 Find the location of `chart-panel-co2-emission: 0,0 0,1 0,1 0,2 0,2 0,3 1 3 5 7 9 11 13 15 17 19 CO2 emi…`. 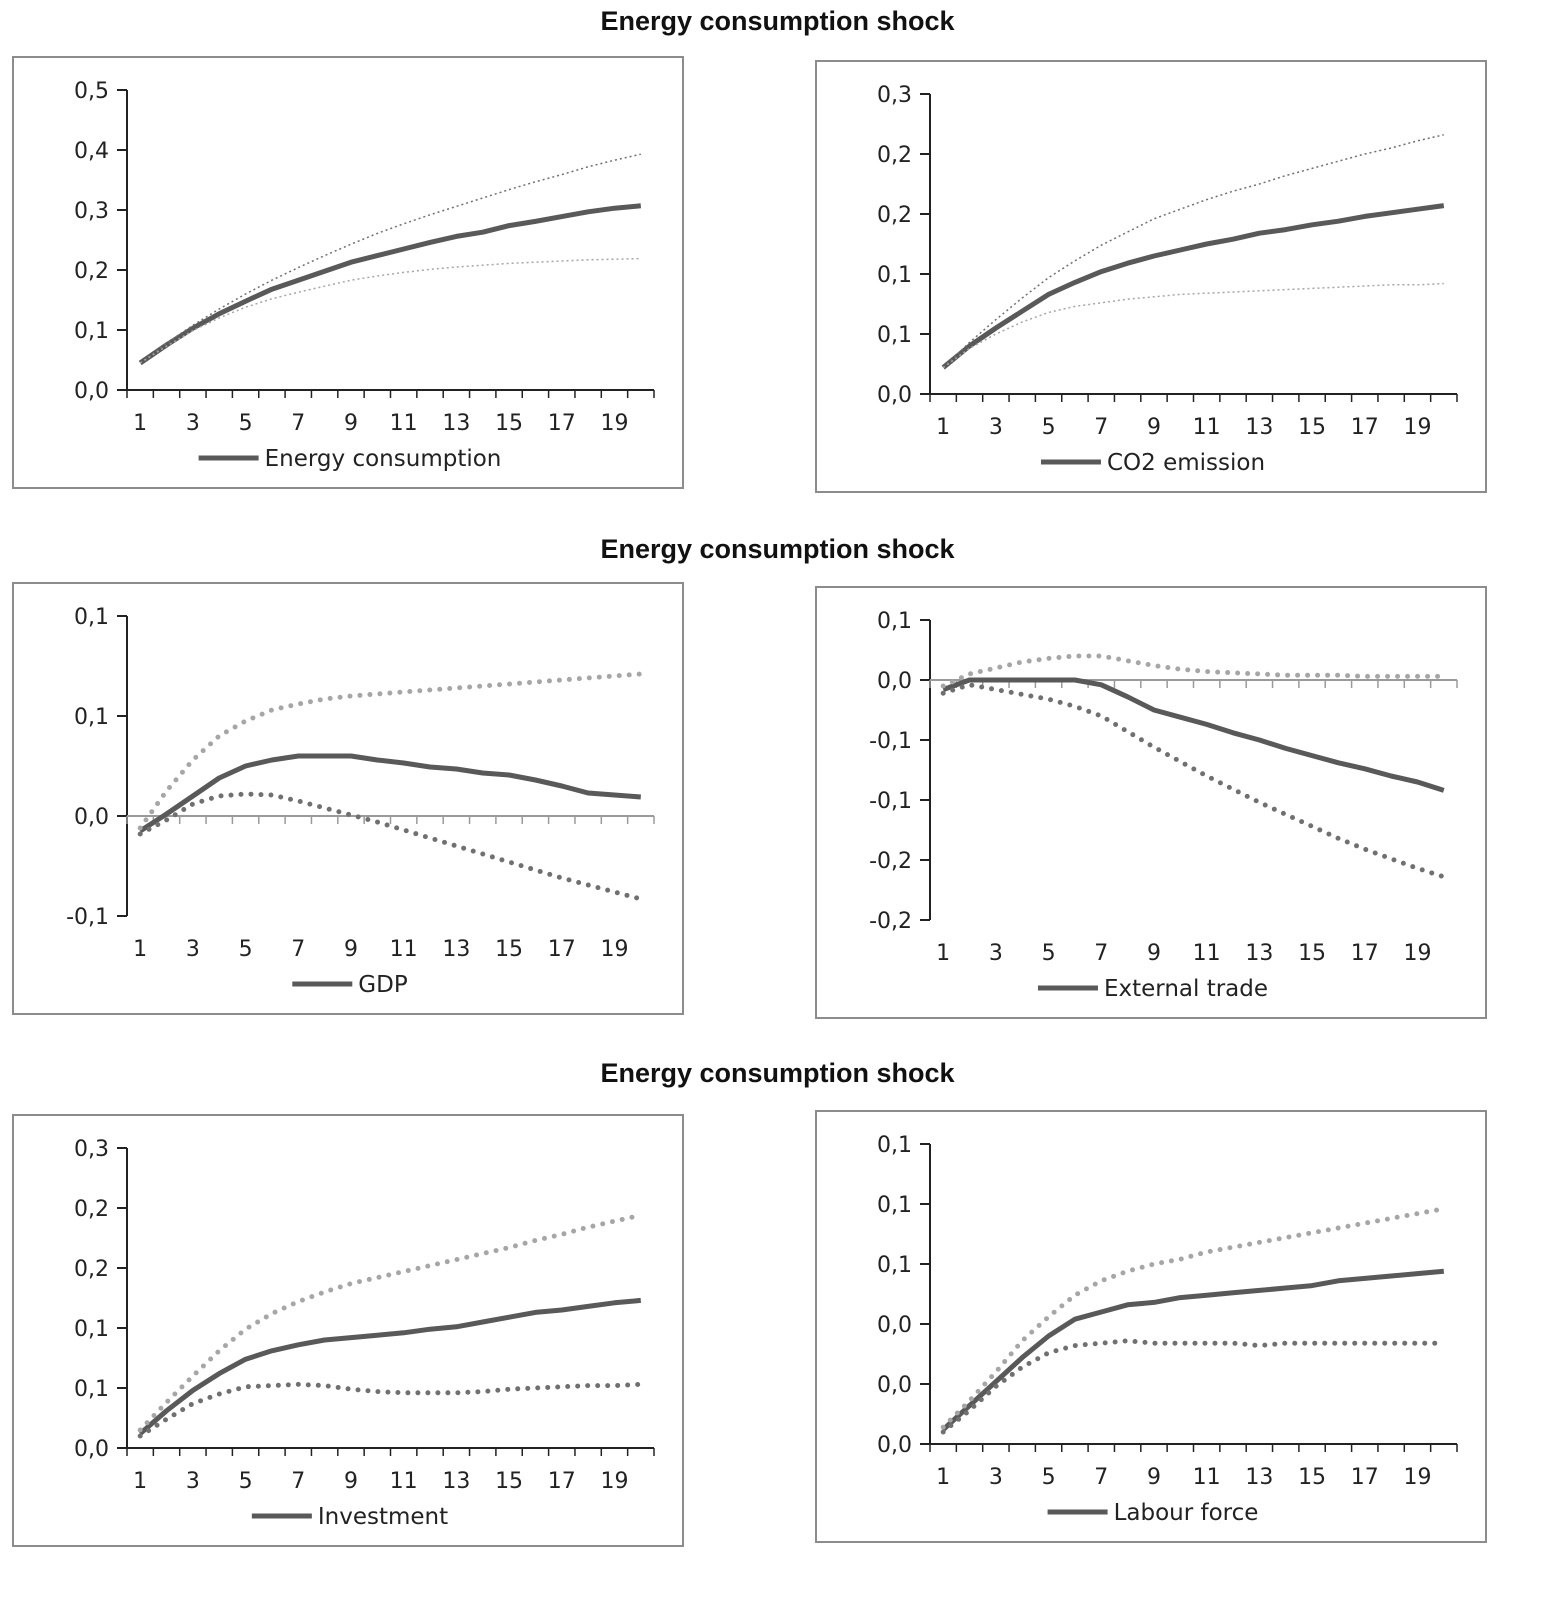

chart-panel-co2-emission: 0,0 0,1 0,1 0,2 0,2 0,3 1 3 5 7 9 11 13 15 17 19 CO2 emi… is located at coordinates (1151, 276).